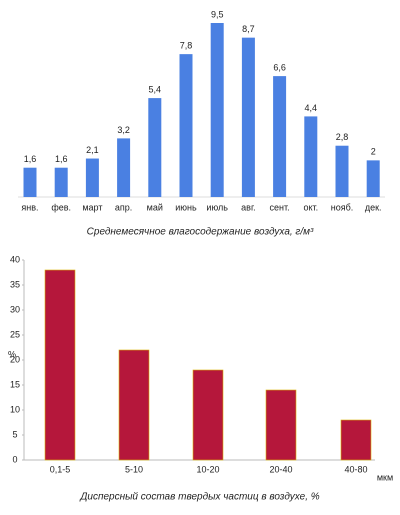 Image resolution: width=400 pixels, height=515 pixels. I want to click on x-tick-label: июль, so click(217, 207).